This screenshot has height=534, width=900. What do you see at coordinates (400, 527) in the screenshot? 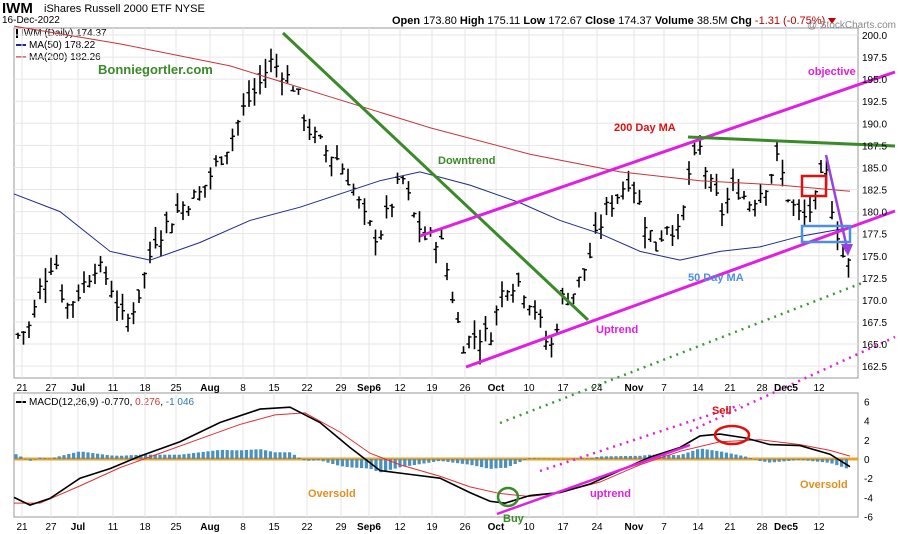
I see `macd-x-tick-label: 12` at bounding box center [400, 527].